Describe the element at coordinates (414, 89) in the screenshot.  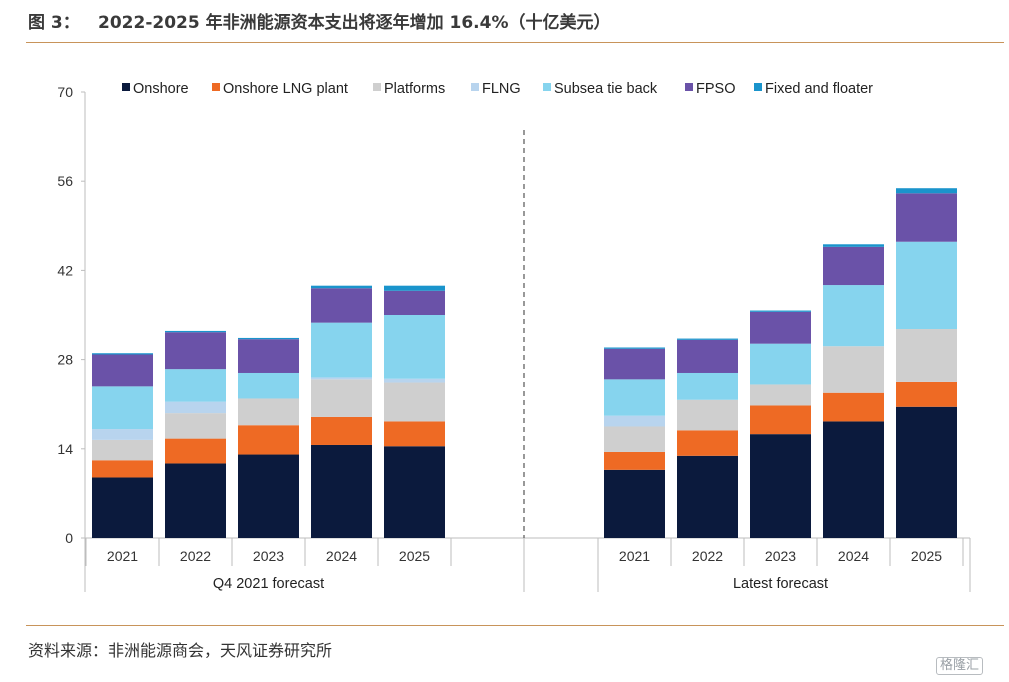
I see `legend-label: Platforms` at that location.